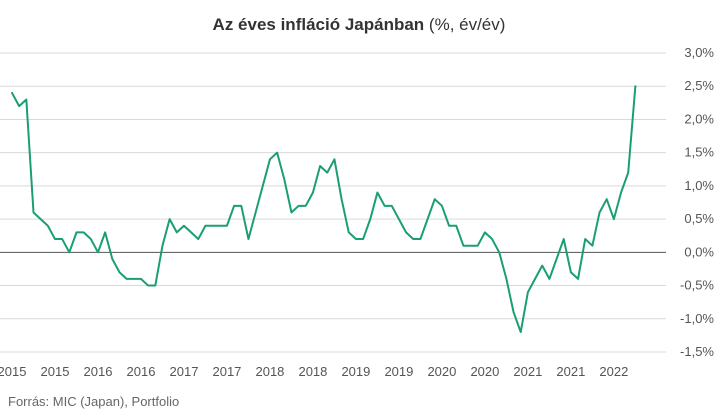  Describe the element at coordinates (699, 218) in the screenshot. I see `y-tick-label: 0,5%` at that location.